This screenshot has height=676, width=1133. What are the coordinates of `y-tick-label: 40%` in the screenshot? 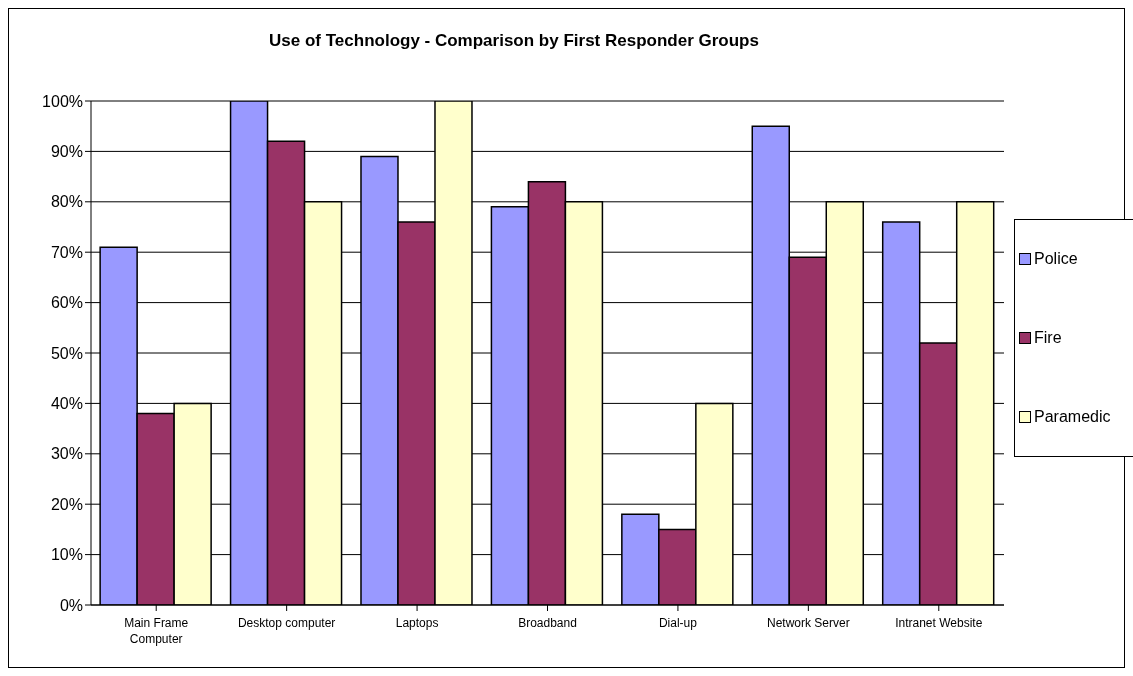 It's located at (66, 404).